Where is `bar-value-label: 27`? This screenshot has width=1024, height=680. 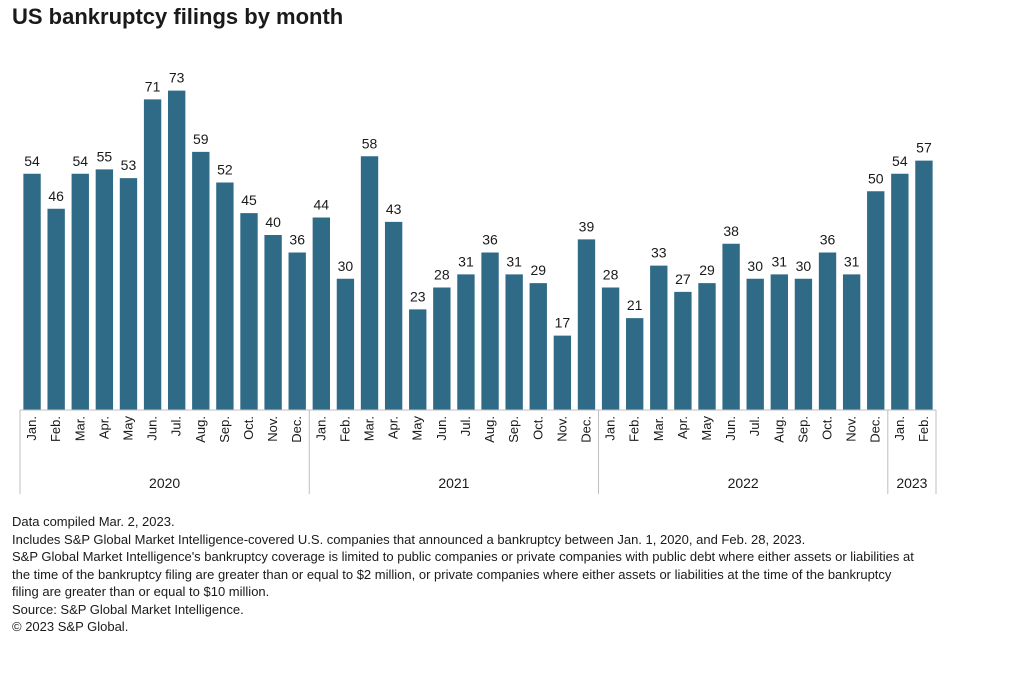 bar-value-label: 27 is located at coordinates (683, 279).